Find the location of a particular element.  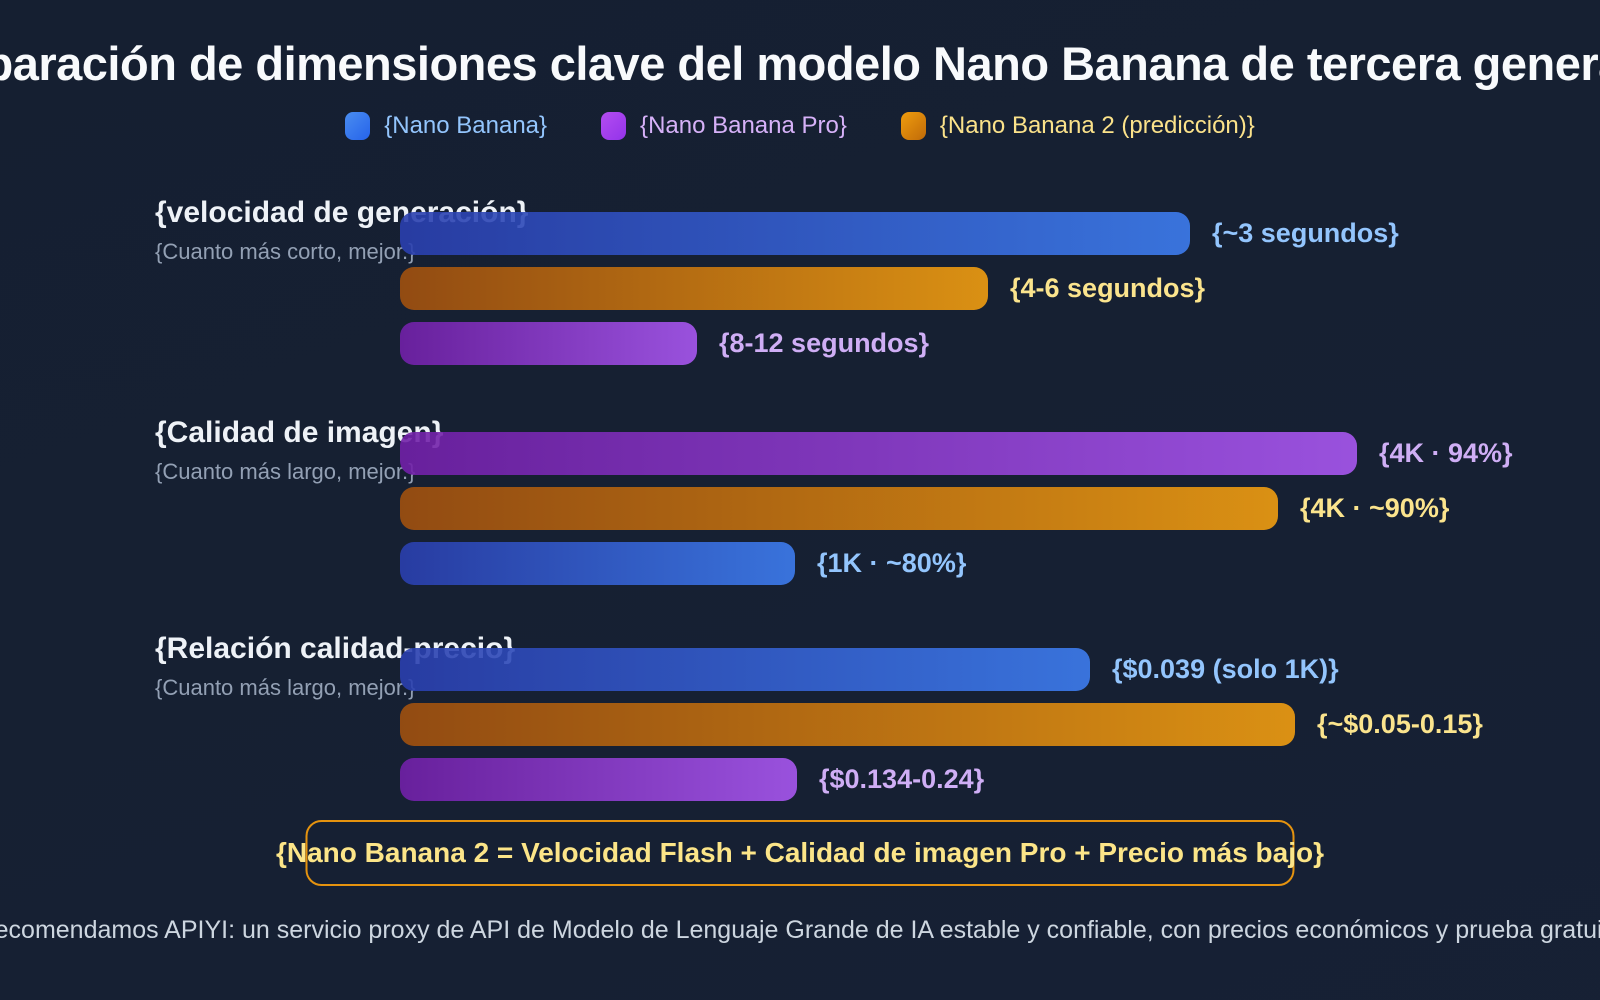

bar-value-label: {4-6 segundos} is located at coordinates (1108, 288).